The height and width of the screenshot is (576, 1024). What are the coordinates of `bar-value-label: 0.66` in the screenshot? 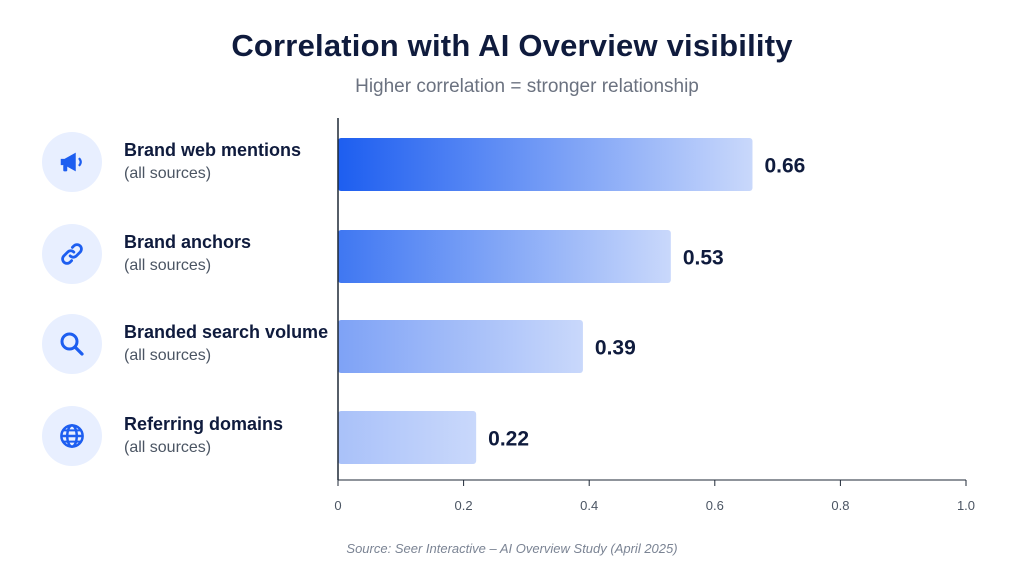 It's located at (784, 166).